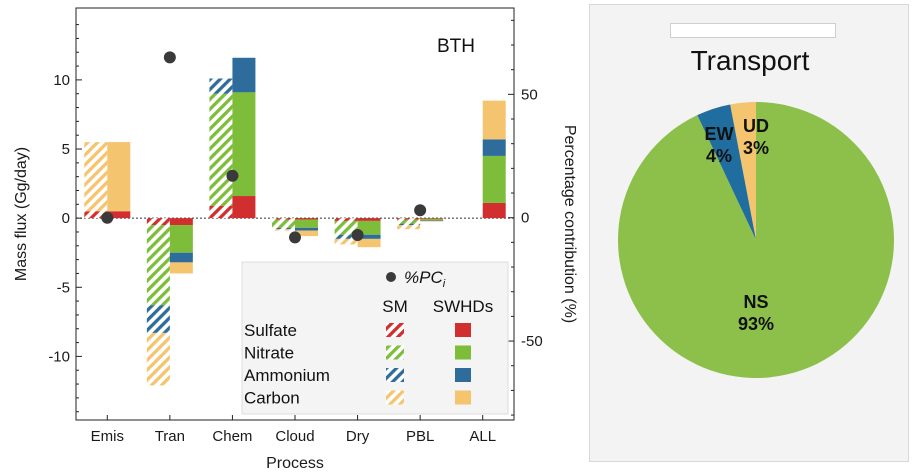 The image size is (912, 472). Describe the element at coordinates (569, 224) in the screenshot. I see `y2-axis-label: Percentage contribution (%)` at that location.